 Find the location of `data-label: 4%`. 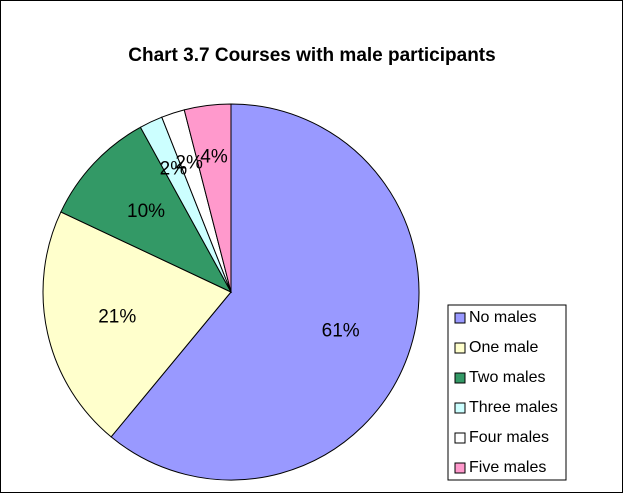

data-label: 4% is located at coordinates (214, 157).